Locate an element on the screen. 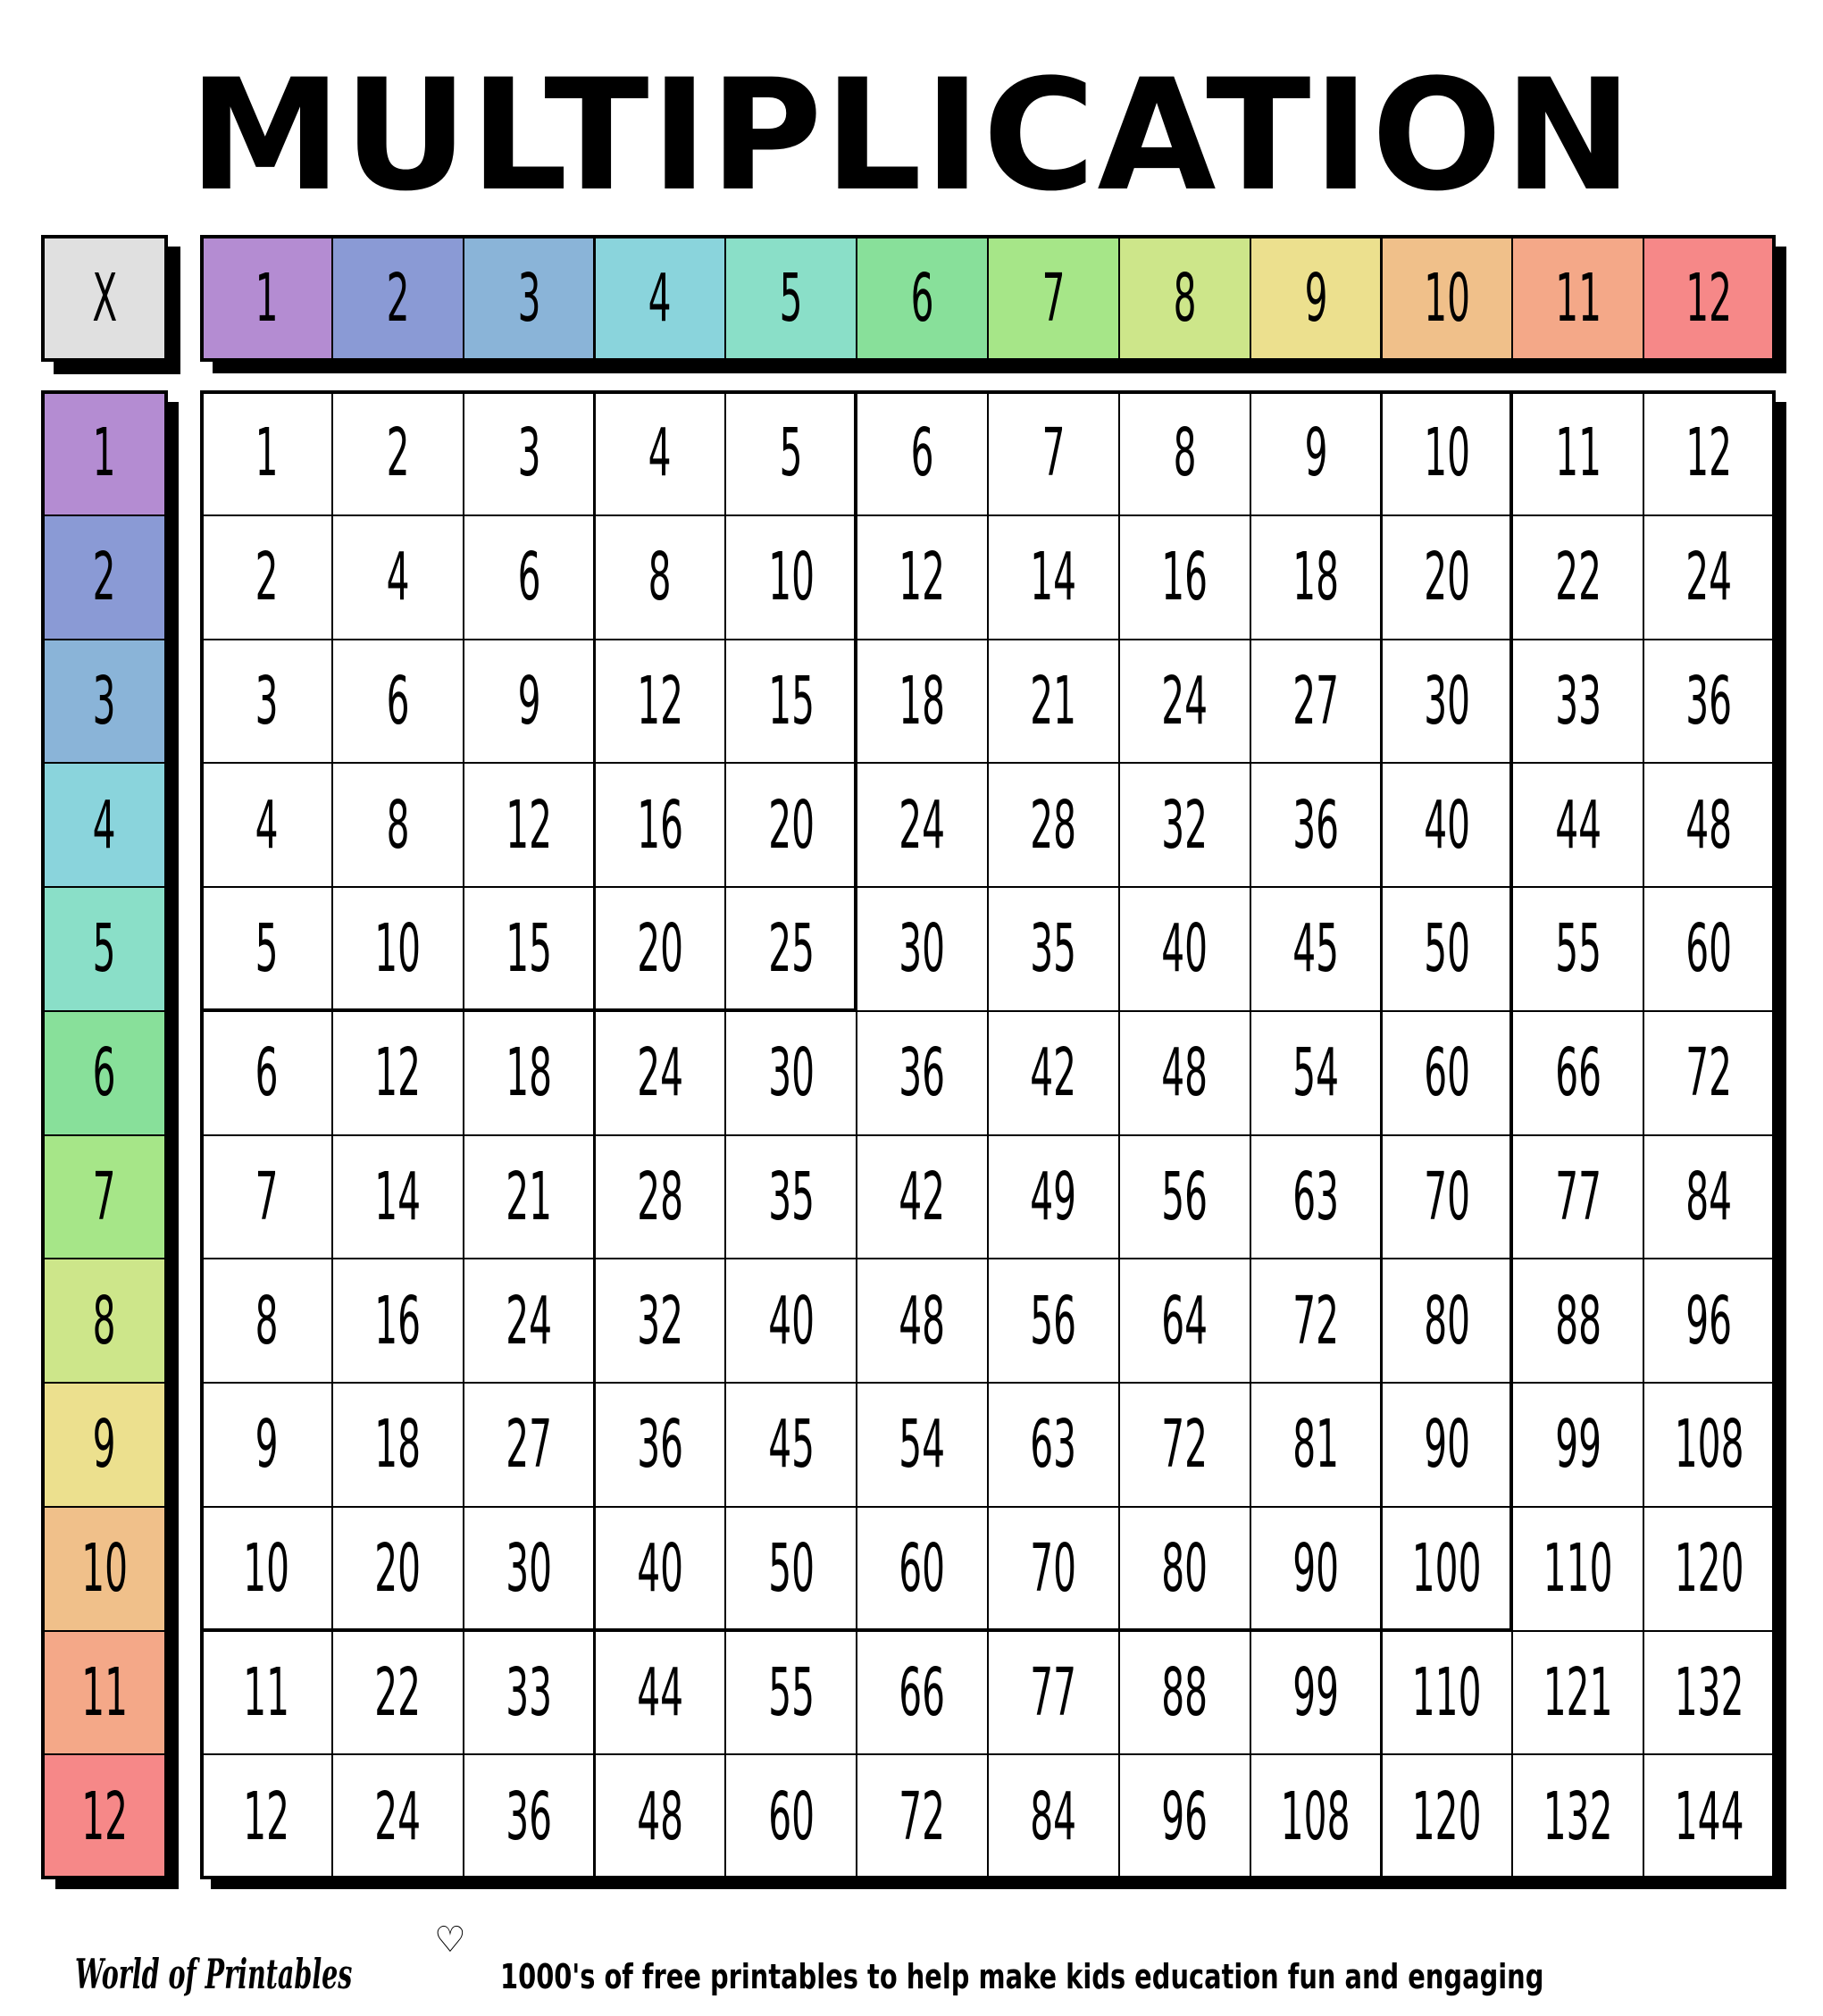  table-cell: 96 is located at coordinates (1184, 1816).